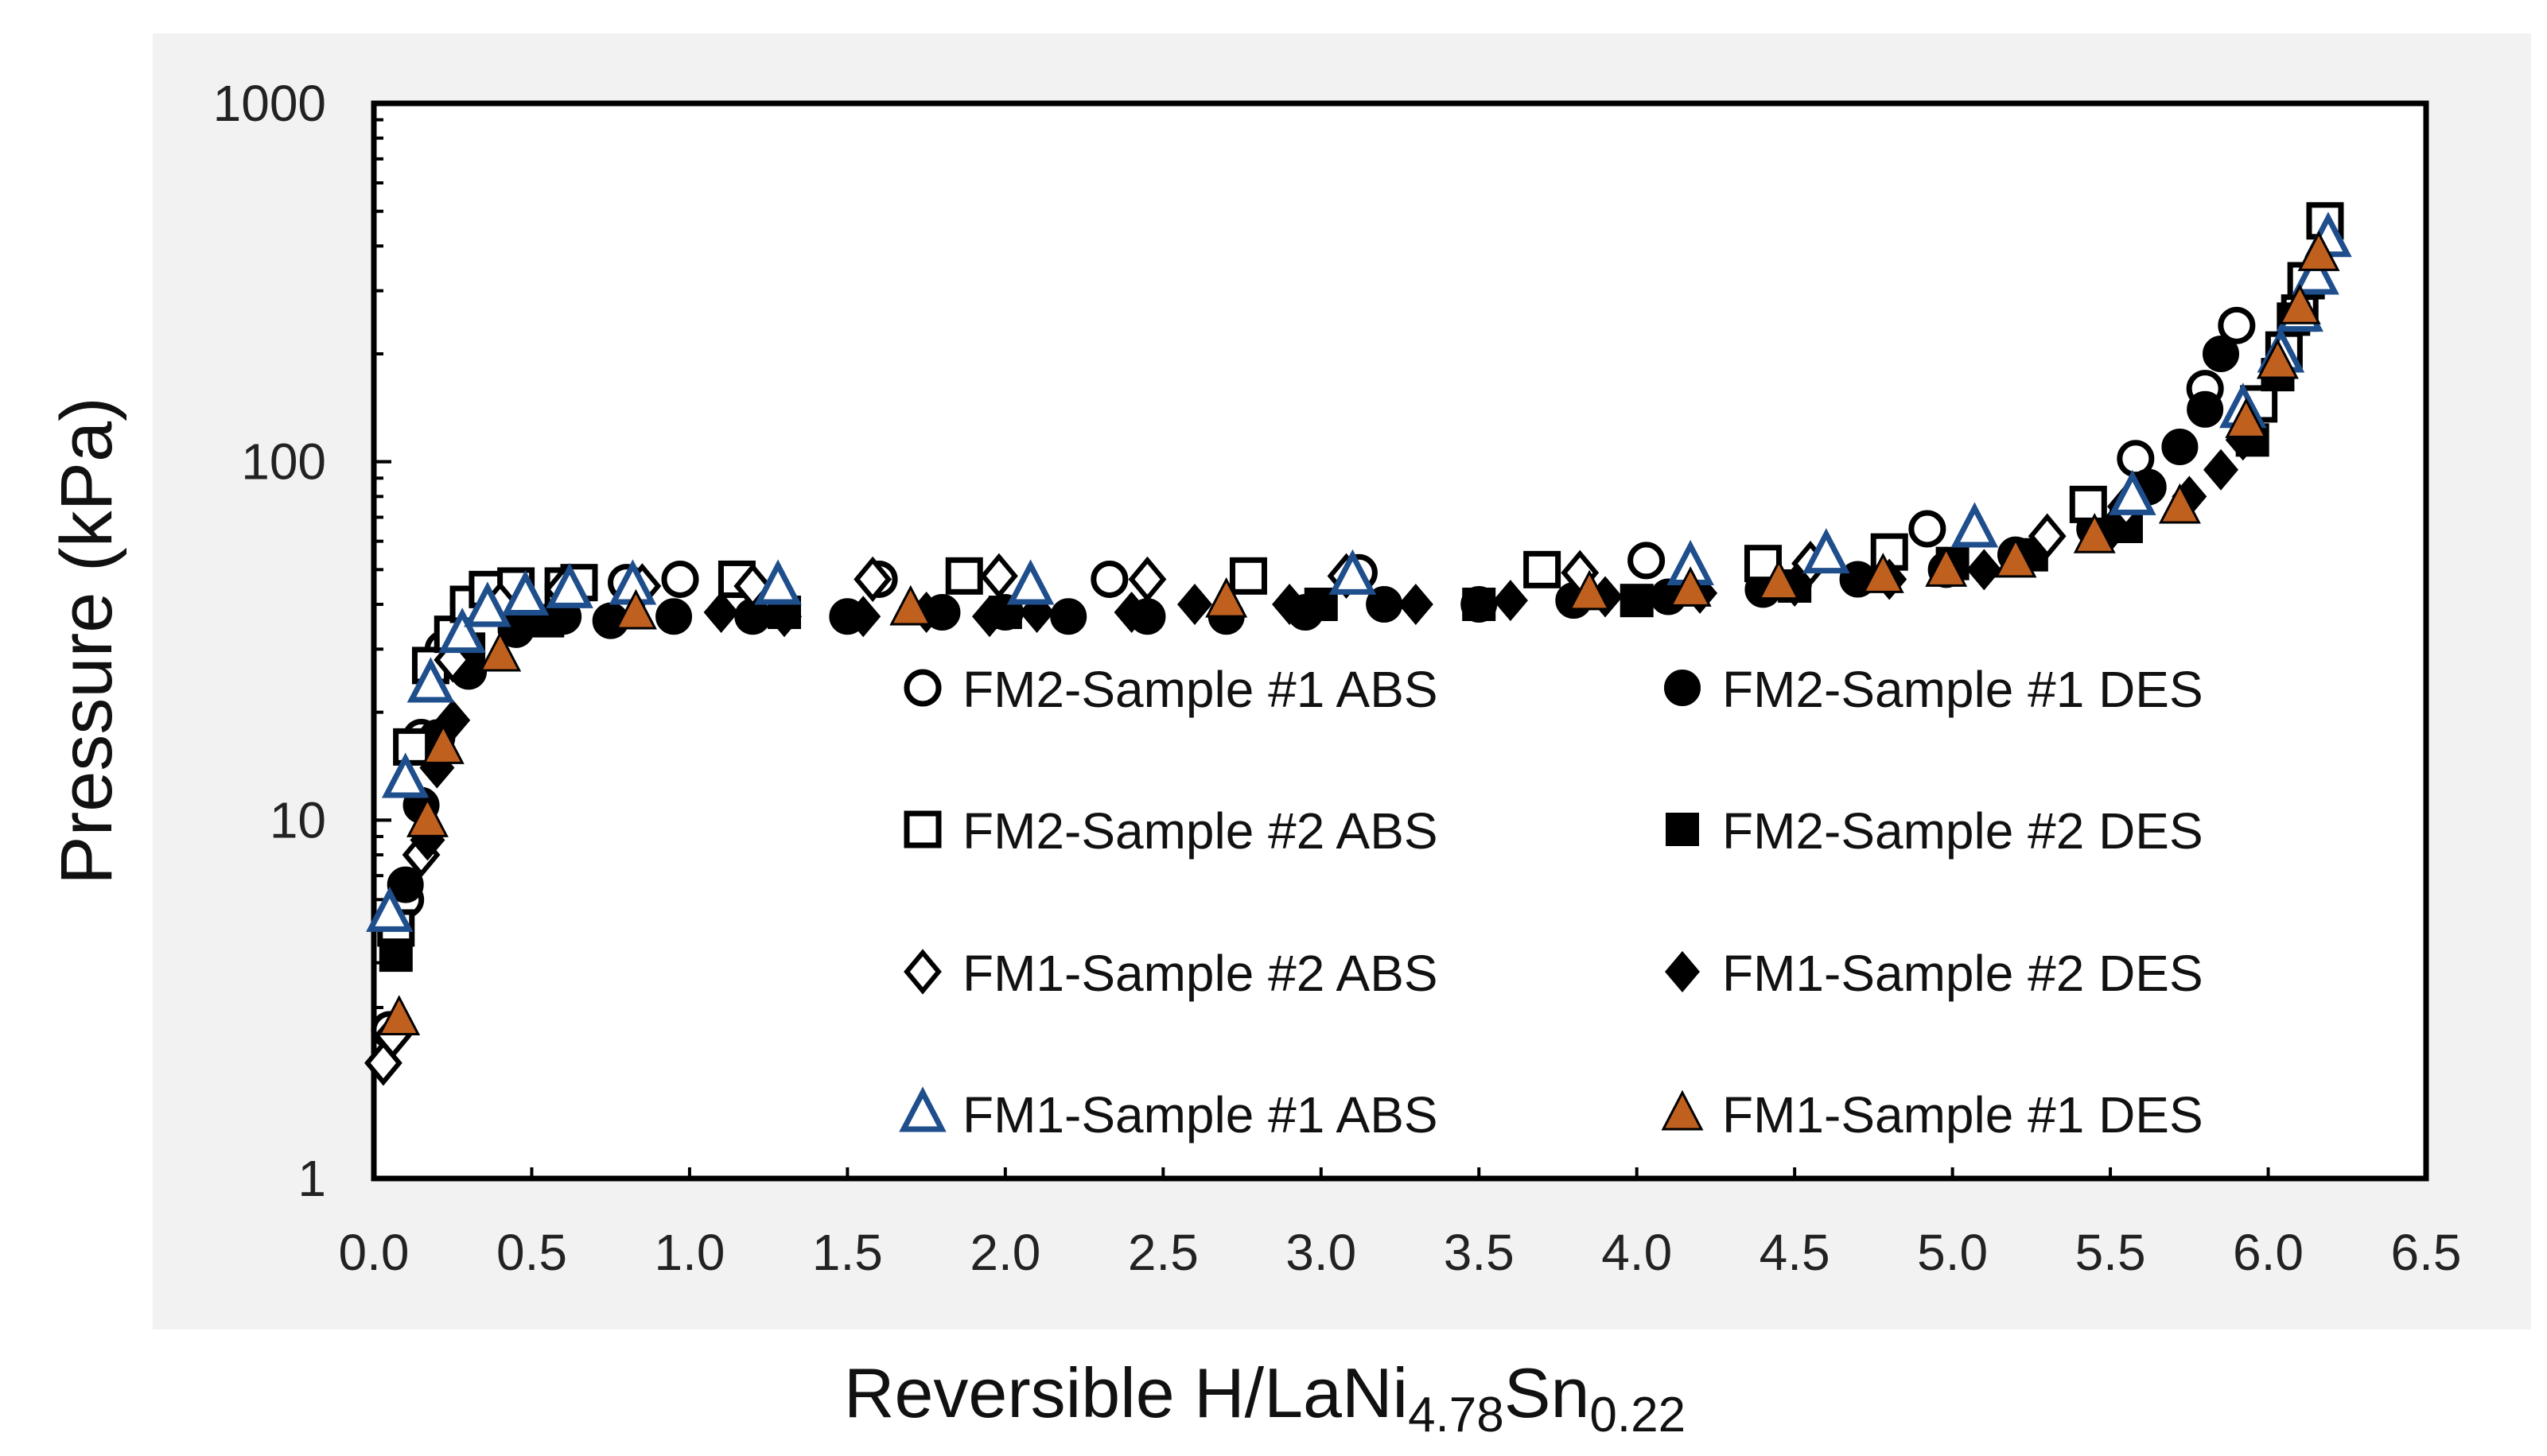 This screenshot has height=1456, width=2547. Describe the element at coordinates (1456, 1415) in the screenshot. I see `x-axis-title-sub1: 4.78` at that location.